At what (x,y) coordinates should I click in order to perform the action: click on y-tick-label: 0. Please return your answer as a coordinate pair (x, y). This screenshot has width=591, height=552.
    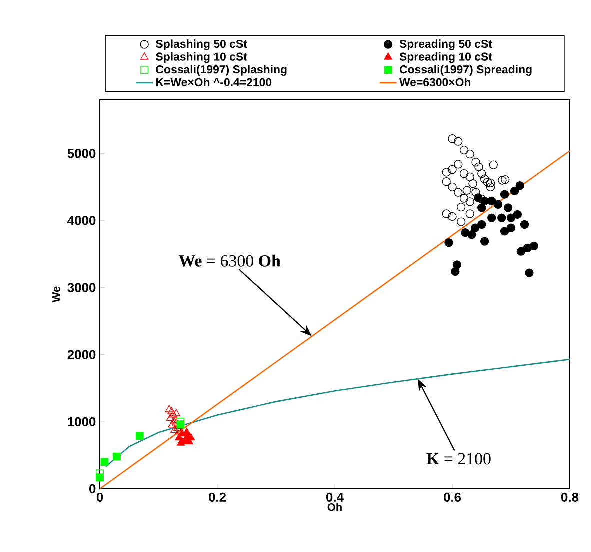
    Looking at the image, I should click on (92, 489).